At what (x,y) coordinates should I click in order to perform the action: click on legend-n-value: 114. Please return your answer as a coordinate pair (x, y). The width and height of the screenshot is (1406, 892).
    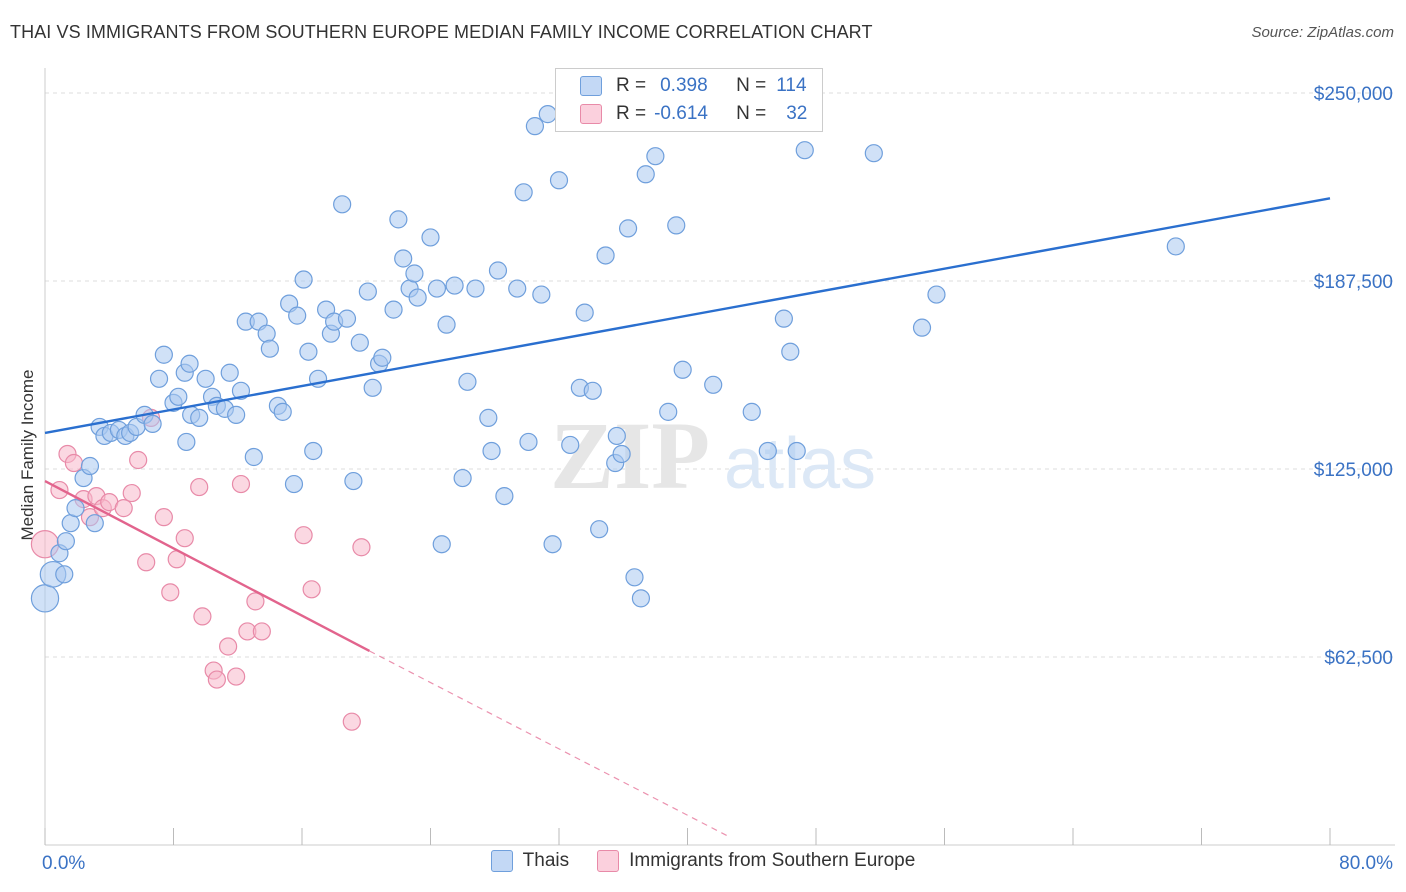
    Looking at the image, I should click on (791, 85).